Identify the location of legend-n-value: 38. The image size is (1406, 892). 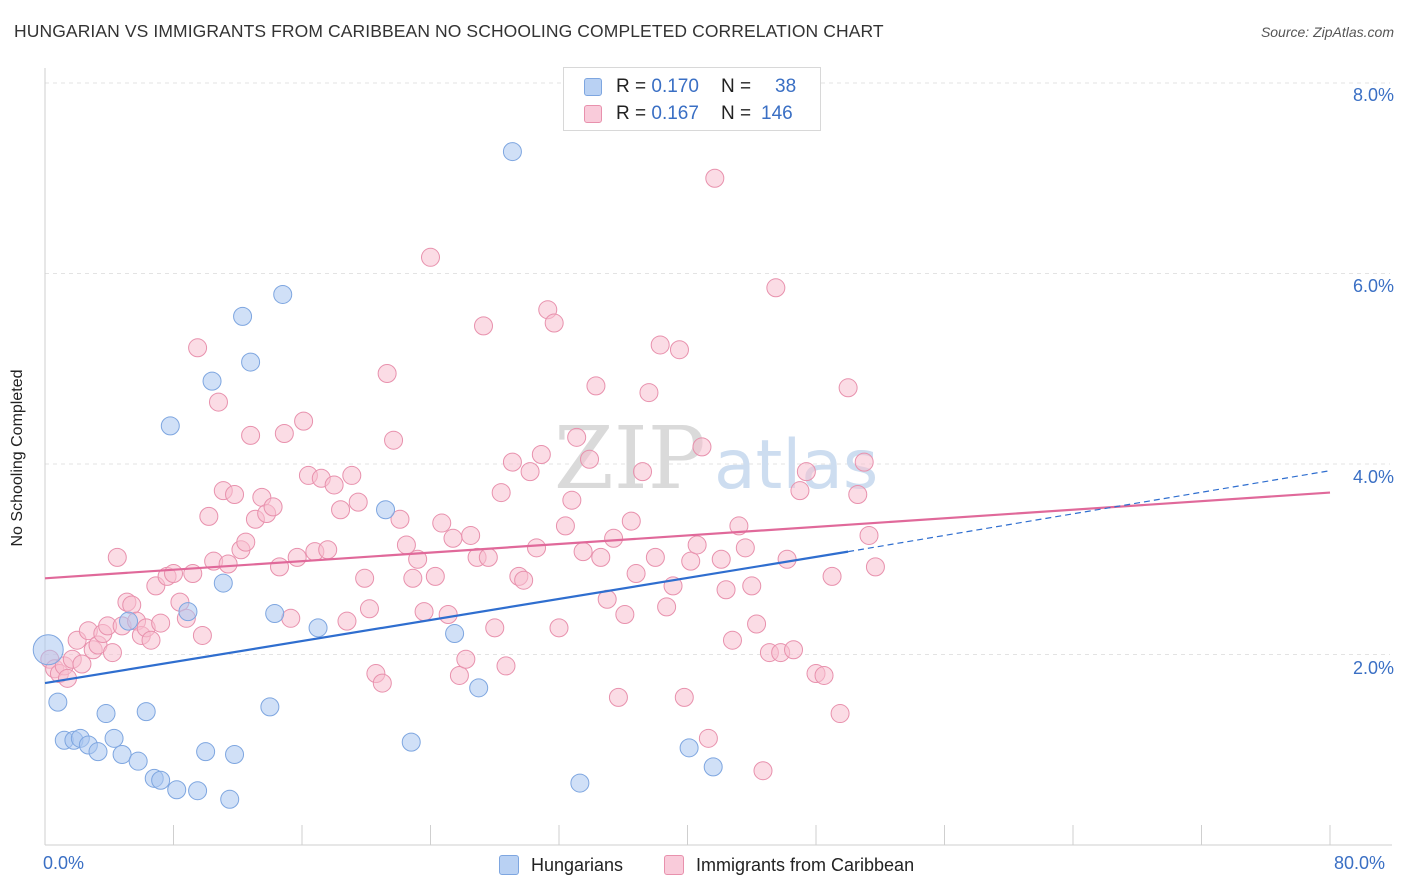
(786, 86).